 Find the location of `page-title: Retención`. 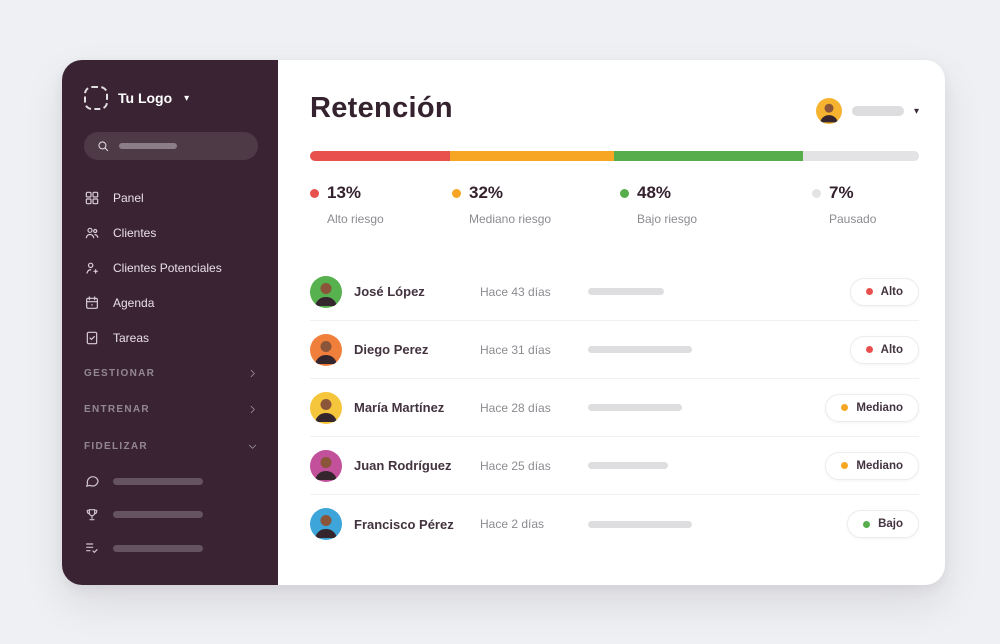

page-title: Retención is located at coordinates (381, 108).